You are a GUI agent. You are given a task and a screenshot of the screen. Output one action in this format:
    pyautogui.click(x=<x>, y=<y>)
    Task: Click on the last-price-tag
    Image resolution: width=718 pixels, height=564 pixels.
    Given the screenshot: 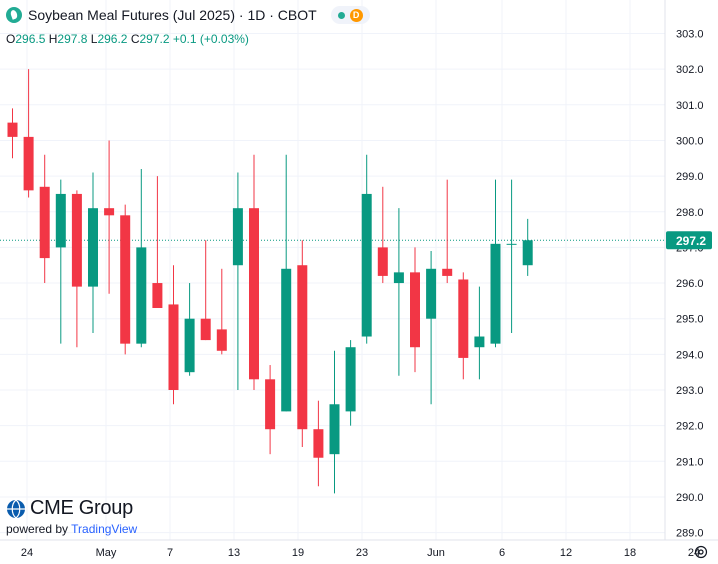 What is the action you would take?
    pyautogui.click(x=689, y=240)
    